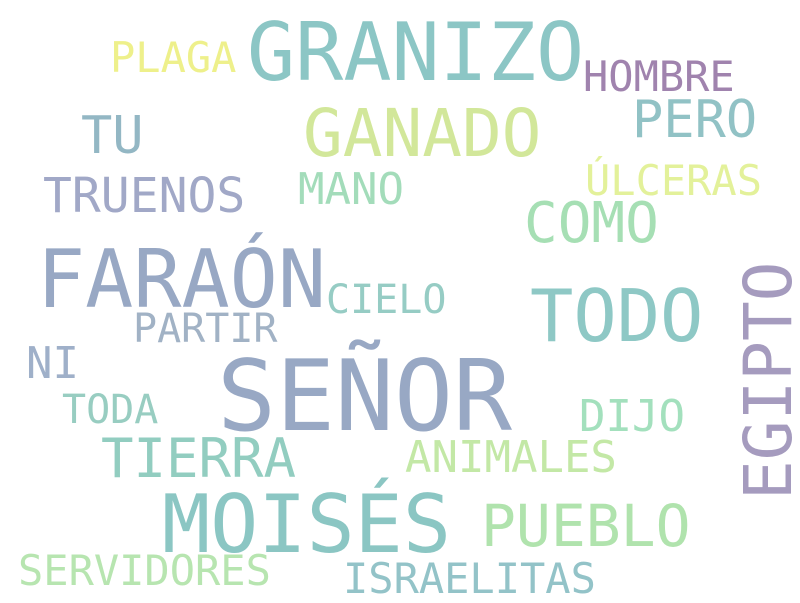 The image size is (800, 603). I want to click on word-mano: MANO, so click(351, 189).